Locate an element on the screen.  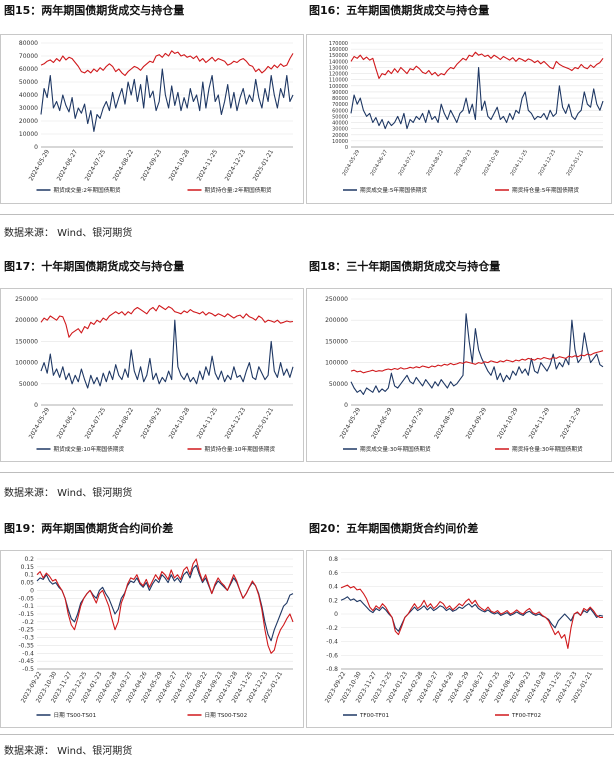
c18-xtick-label-5: 2024-10-29 is located at coordinates (508, 423).